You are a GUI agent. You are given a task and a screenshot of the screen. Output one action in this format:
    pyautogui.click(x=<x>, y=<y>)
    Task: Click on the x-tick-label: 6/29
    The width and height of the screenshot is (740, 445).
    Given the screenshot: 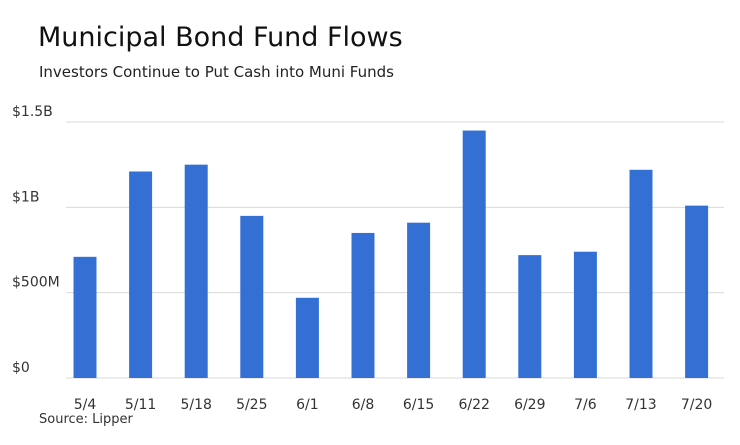 What is the action you would take?
    pyautogui.click(x=529, y=405)
    